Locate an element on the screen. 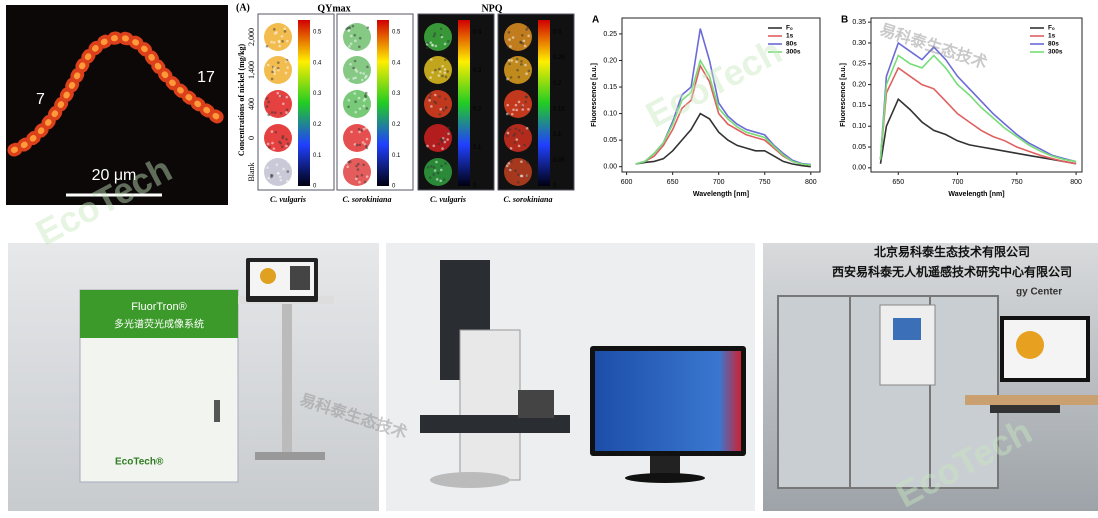 This screenshot has width=1098, height=518. column-label: C. vulgaris is located at coordinates (288, 199).